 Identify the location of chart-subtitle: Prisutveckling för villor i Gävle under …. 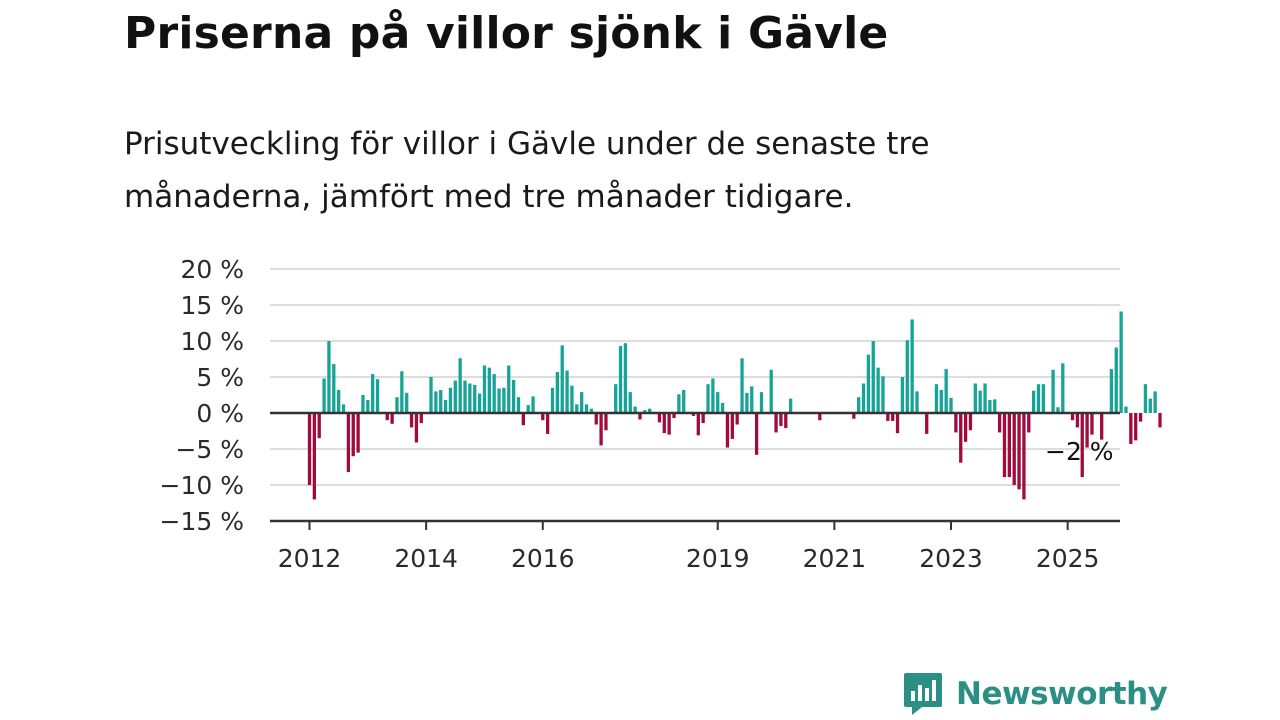
(527, 170).